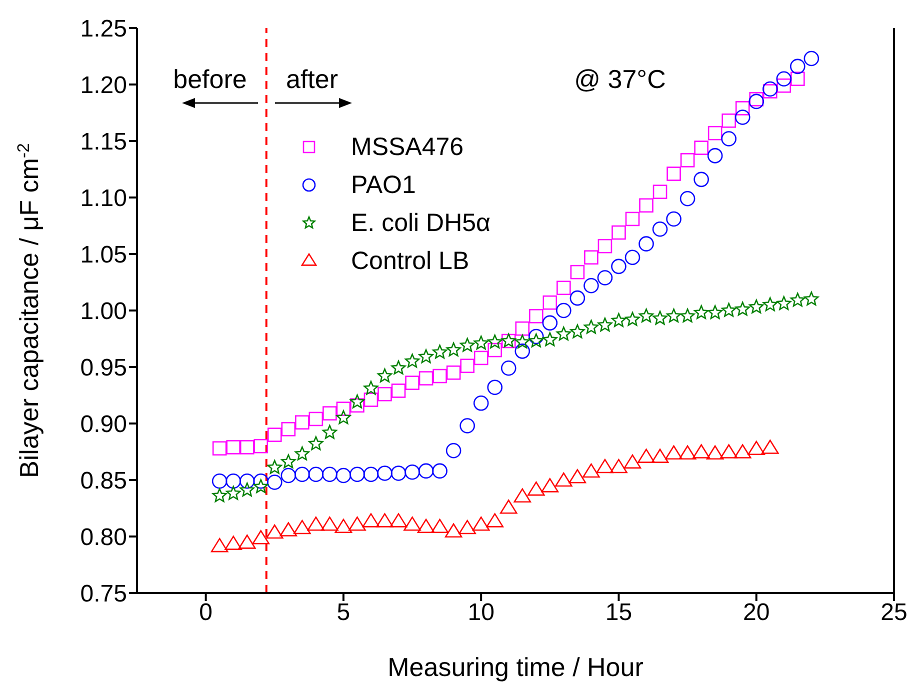 Image resolution: width=914 pixels, height=682 pixels. I want to click on legend-label: MSSA476, so click(407, 147).